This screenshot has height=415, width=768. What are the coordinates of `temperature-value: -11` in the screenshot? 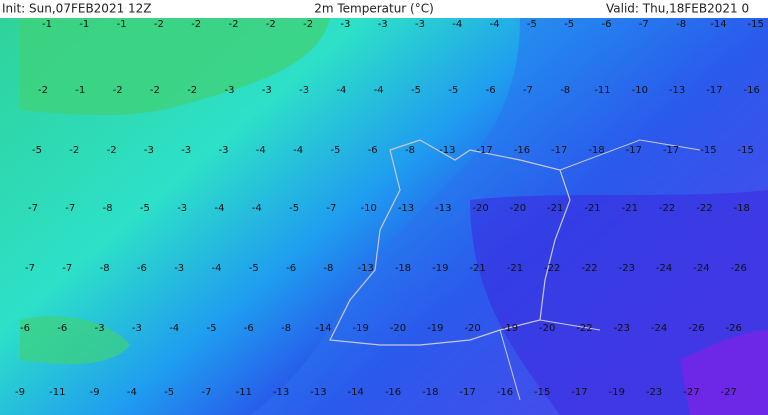 It's located at (244, 392).